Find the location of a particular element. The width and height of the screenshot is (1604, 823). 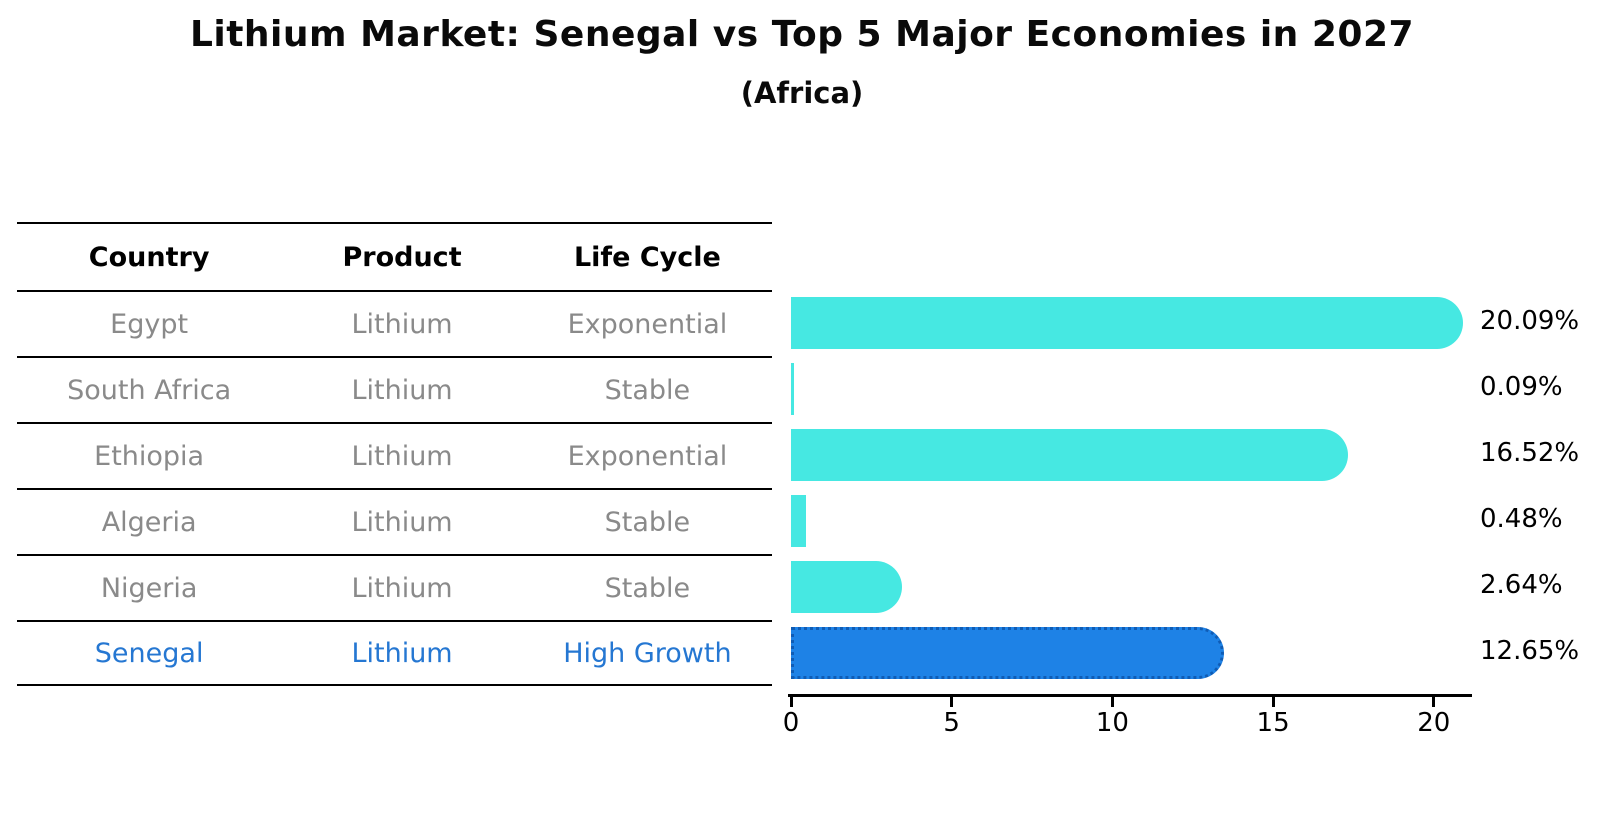

table-row-algeria: Algeria Lithium Stable is located at coordinates (394, 521).